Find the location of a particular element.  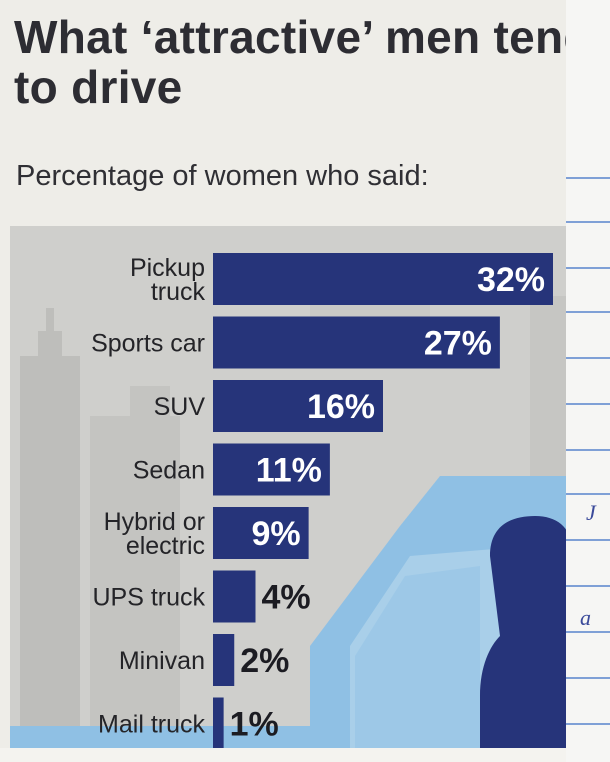

value-label-6: 2% is located at coordinates (264, 661).